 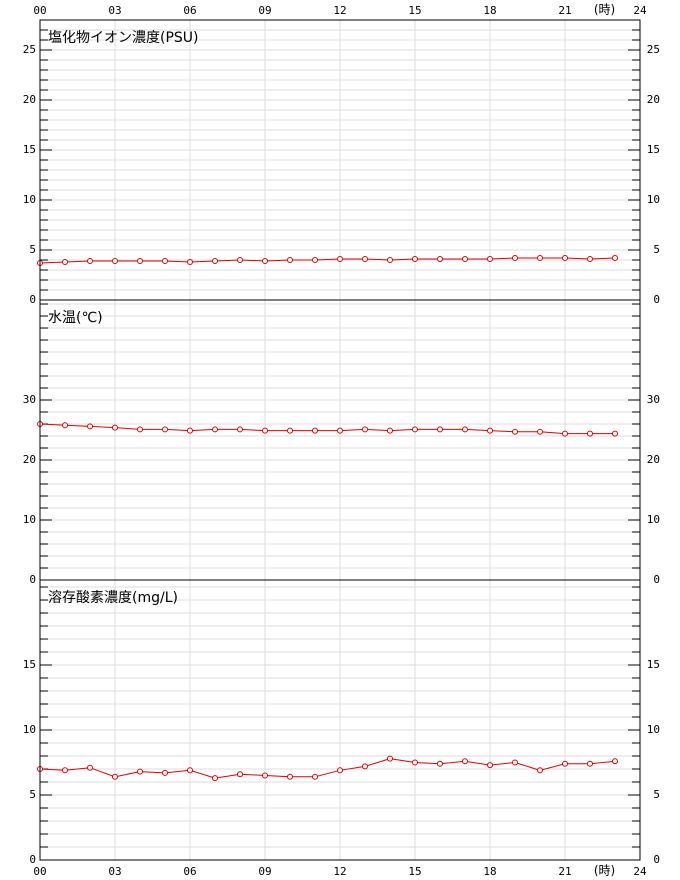 I want to click on y-tick-label: 30, so click(x=29, y=399).